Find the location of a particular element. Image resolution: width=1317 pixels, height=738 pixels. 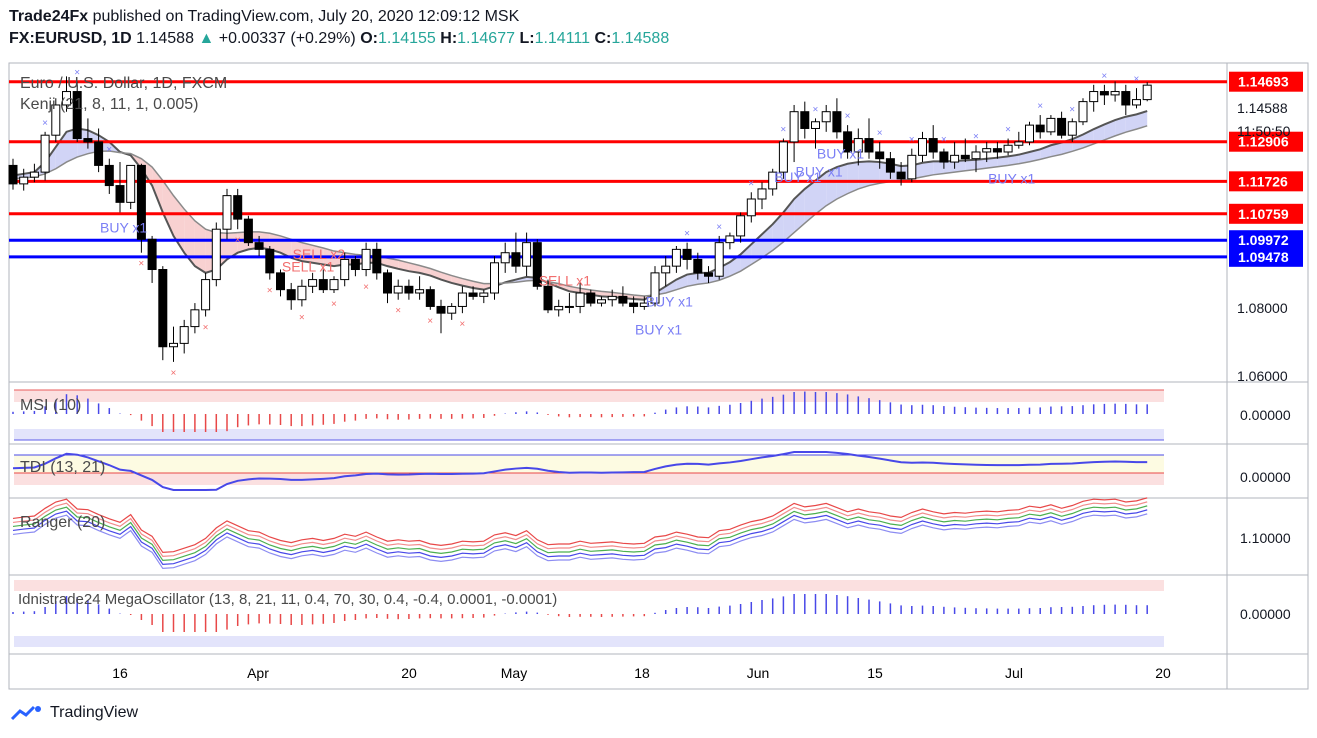

level-price-label: 1.10759 is located at coordinates (1263, 214).